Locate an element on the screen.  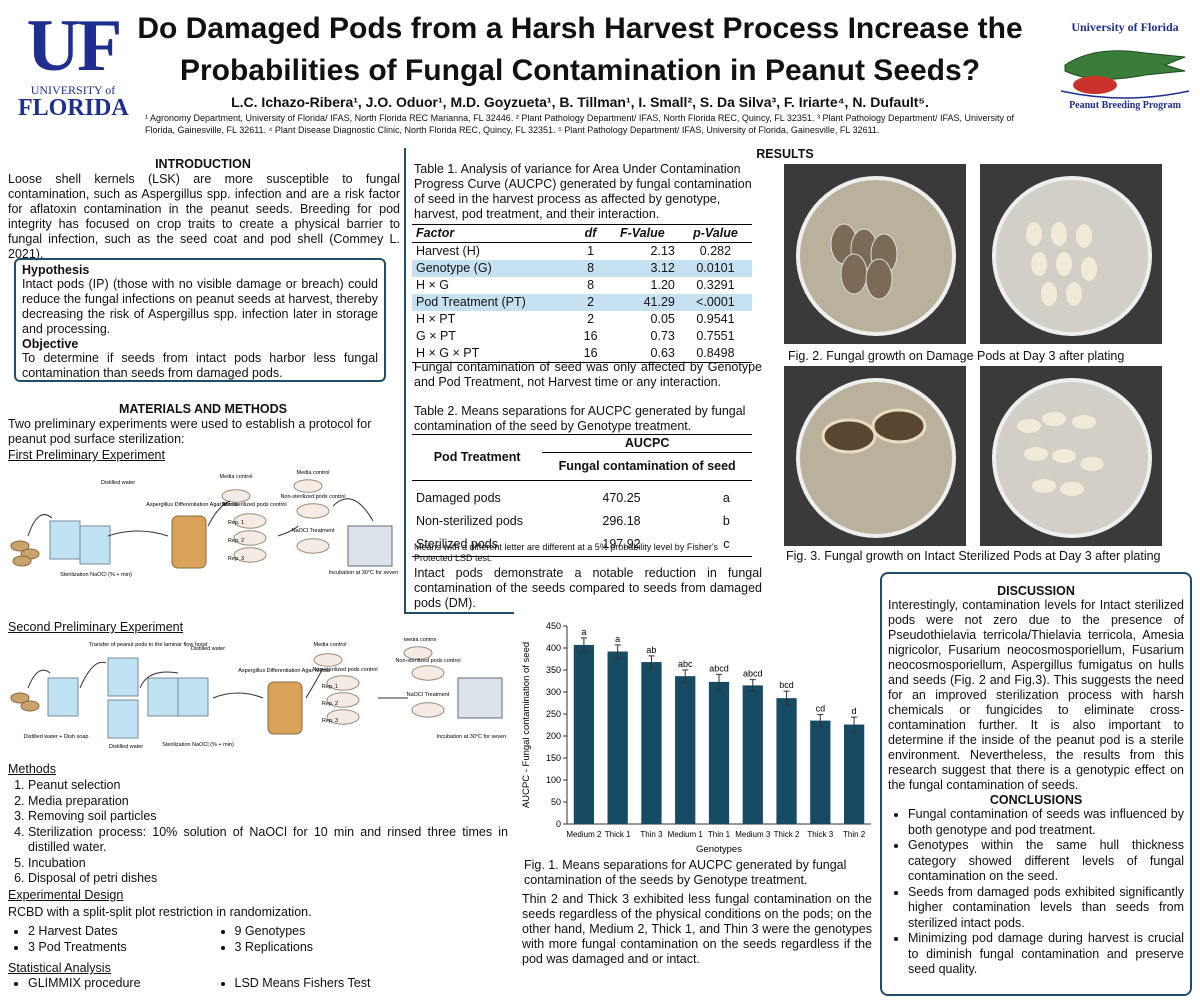
y-tick-label: 150 is located at coordinates (553, 758).